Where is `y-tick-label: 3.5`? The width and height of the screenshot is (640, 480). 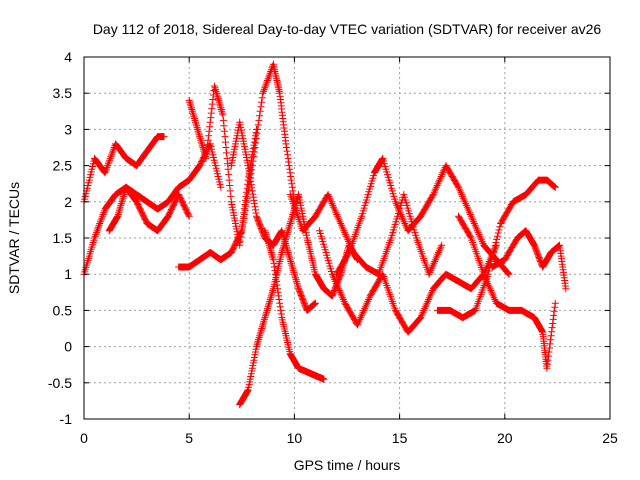
y-tick-label: 3.5 is located at coordinates (63, 93).